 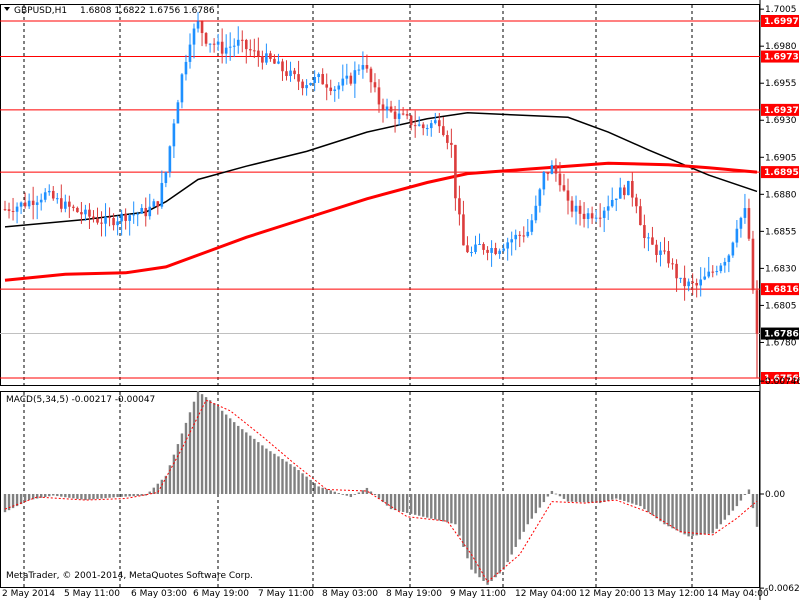 I want to click on macd-tick-label: 0.00746, so click(x=782, y=382).